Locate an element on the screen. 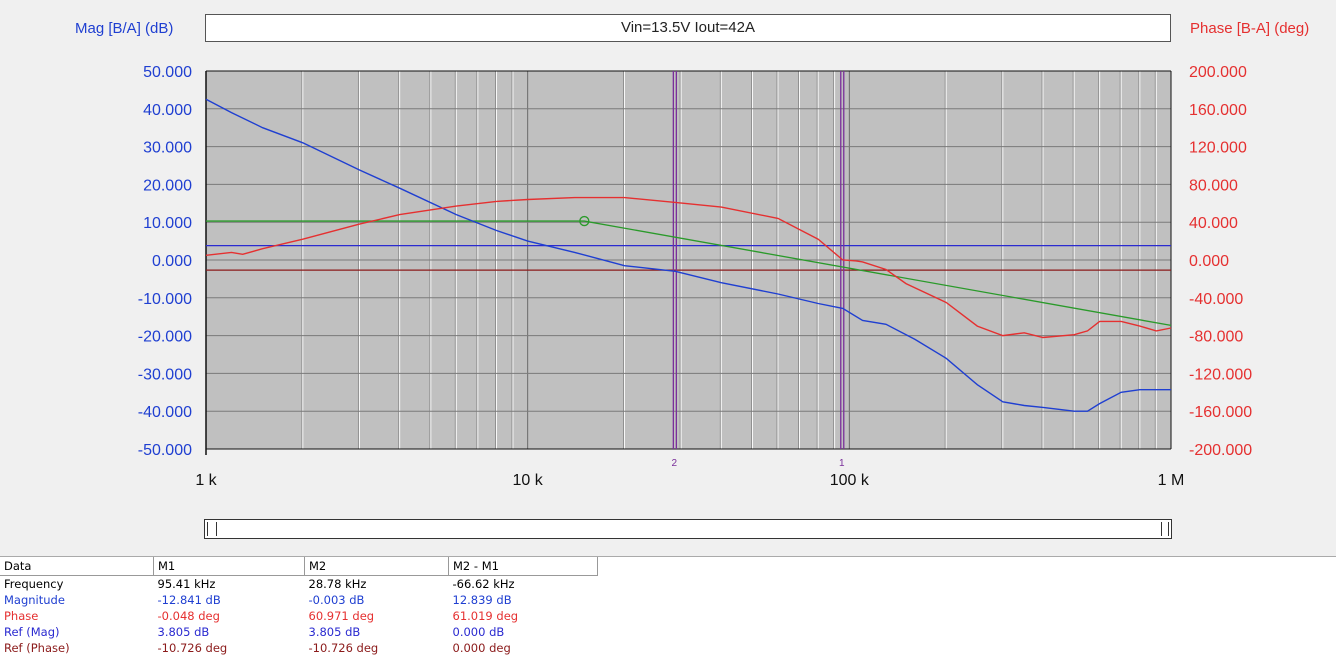  y-left-tick-label: 30.000 is located at coordinates (167, 148).